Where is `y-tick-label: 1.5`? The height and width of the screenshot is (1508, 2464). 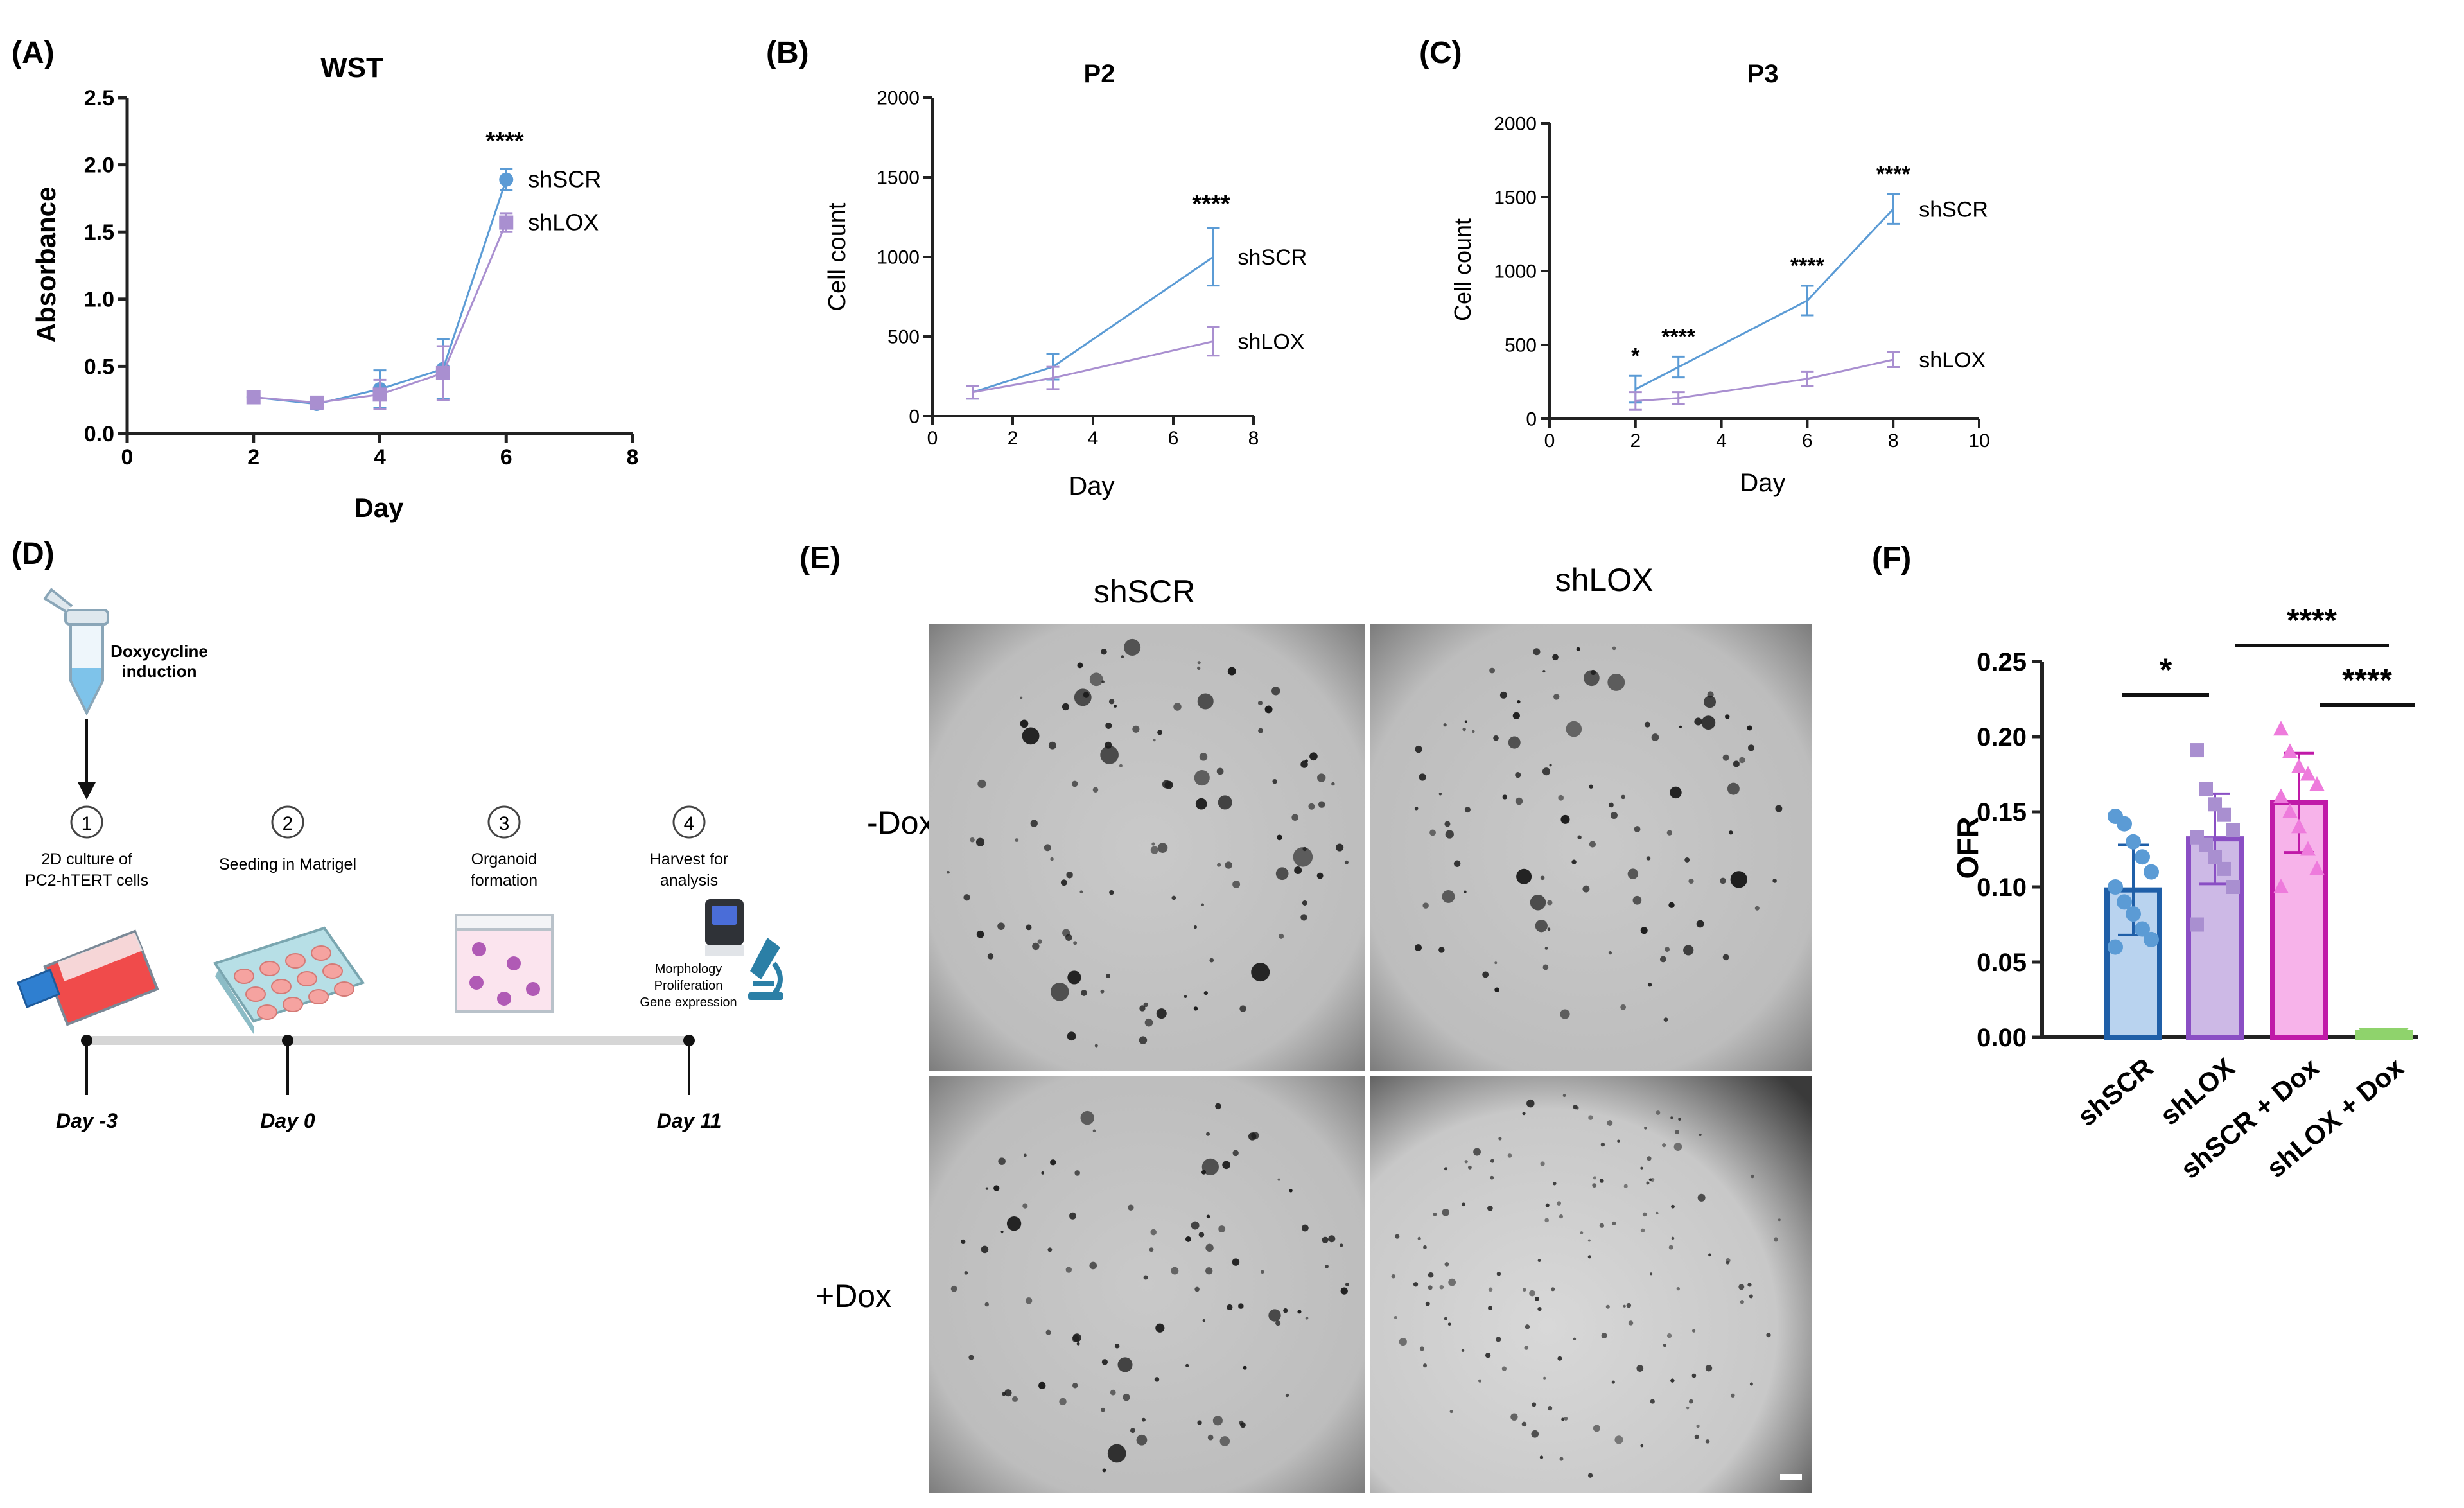
y-tick-label: 1.5 is located at coordinates (99, 233).